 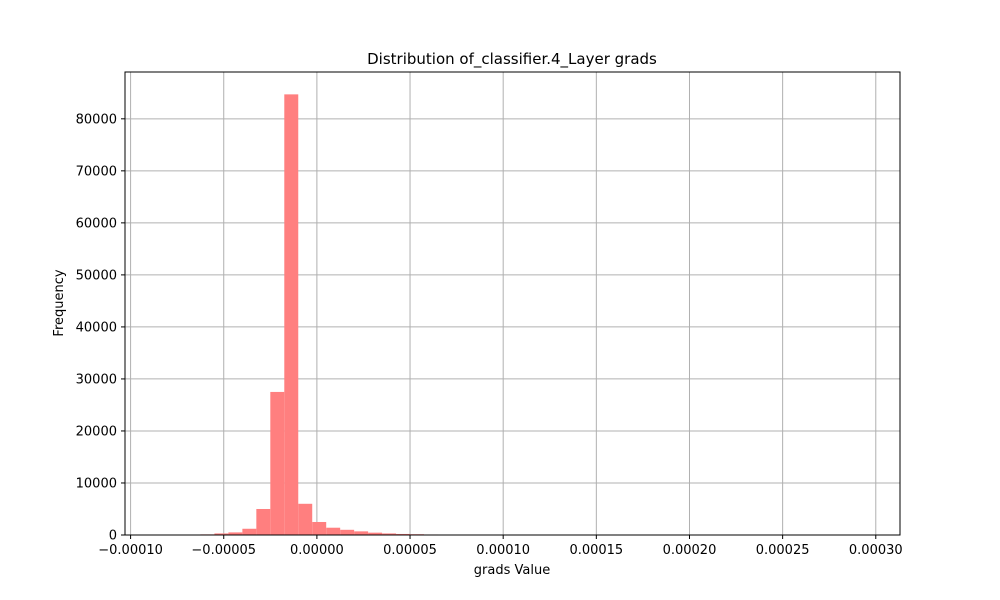 What do you see at coordinates (512, 570) in the screenshot?
I see `x-axis-title: grads Value` at bounding box center [512, 570].